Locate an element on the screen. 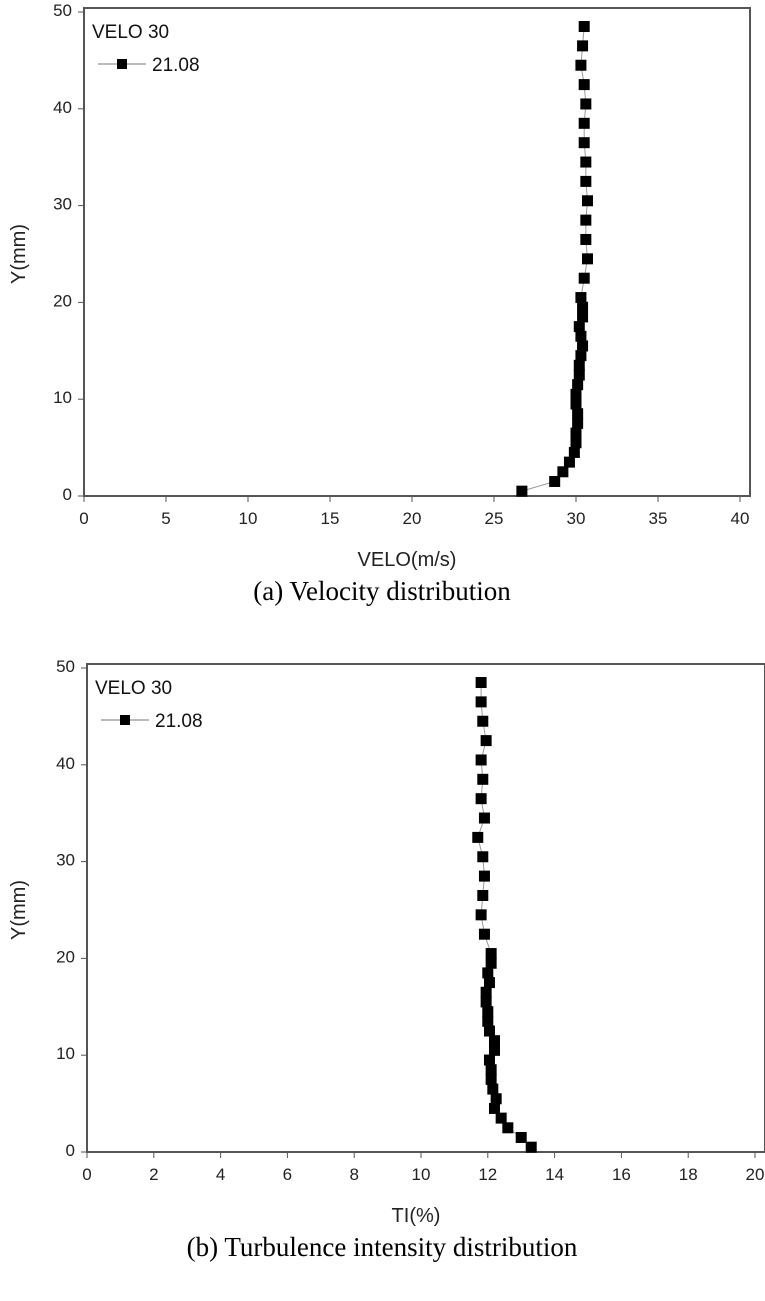 The height and width of the screenshot is (1301, 765). x-tick-label: 14 is located at coordinates (554, 1174).